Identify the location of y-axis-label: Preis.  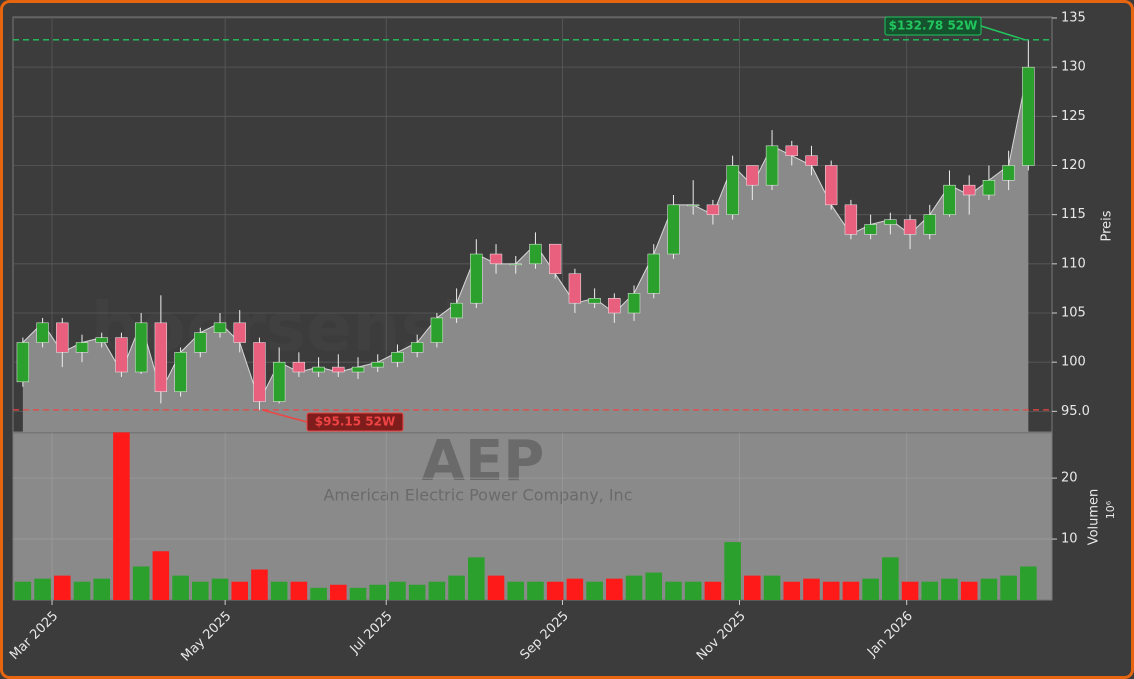
(1107, 225).